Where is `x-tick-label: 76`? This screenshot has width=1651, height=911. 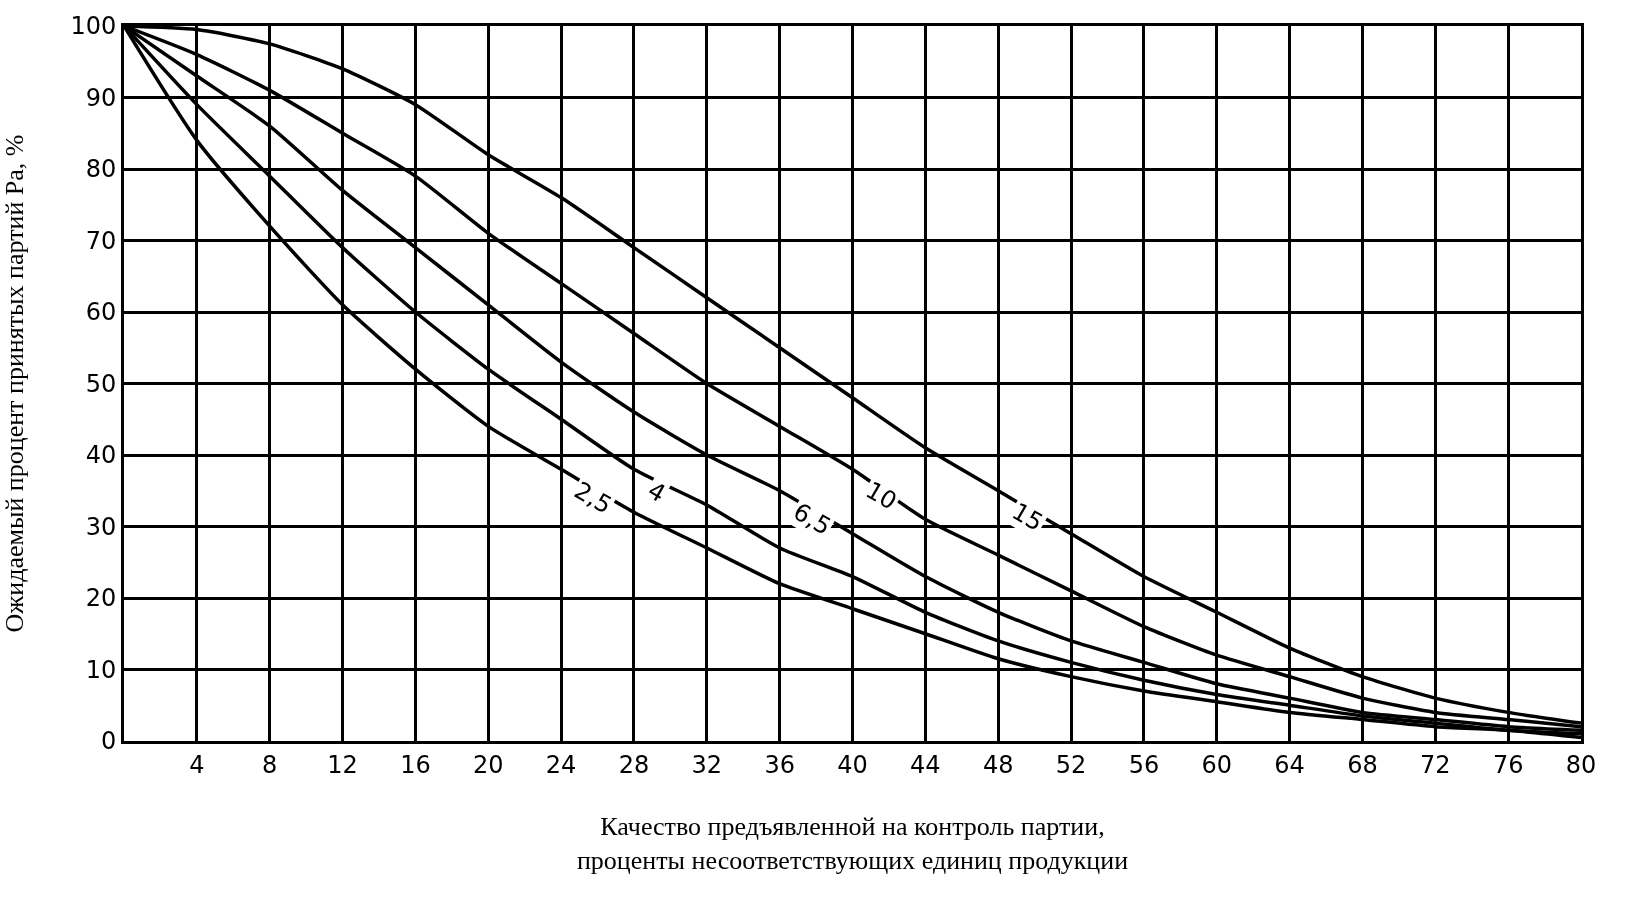
x-tick-label: 76 is located at coordinates (1508, 764).